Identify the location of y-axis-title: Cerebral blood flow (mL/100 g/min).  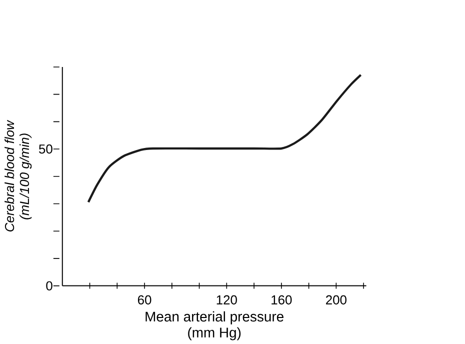
(18, 176).